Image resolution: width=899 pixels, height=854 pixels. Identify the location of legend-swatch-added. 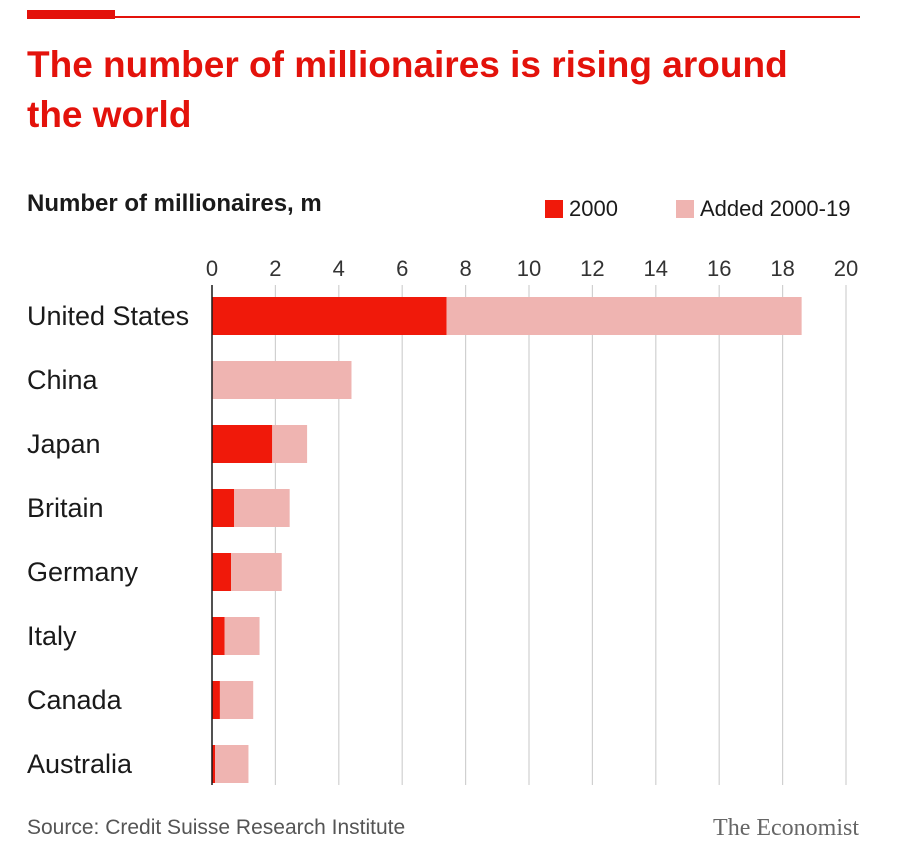
(685, 209).